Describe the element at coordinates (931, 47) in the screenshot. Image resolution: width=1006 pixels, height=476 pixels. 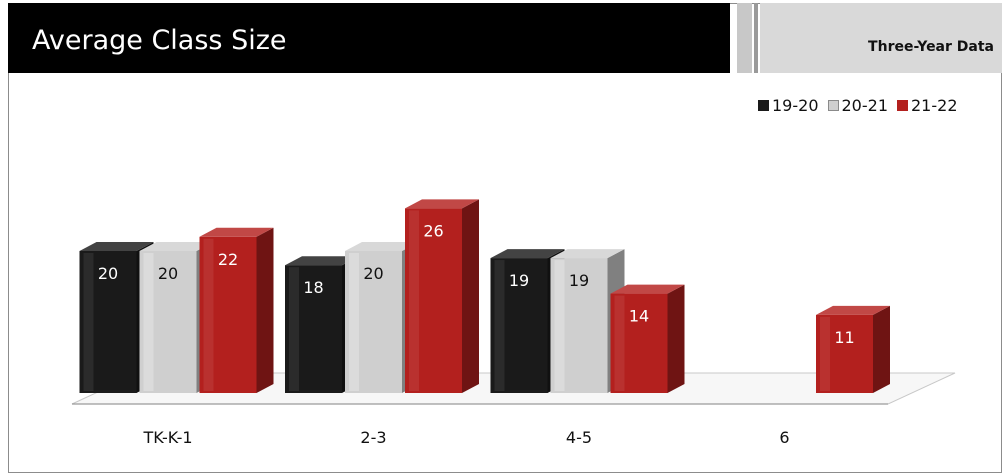
I see `page-subtitle: Three-Year Data` at that location.